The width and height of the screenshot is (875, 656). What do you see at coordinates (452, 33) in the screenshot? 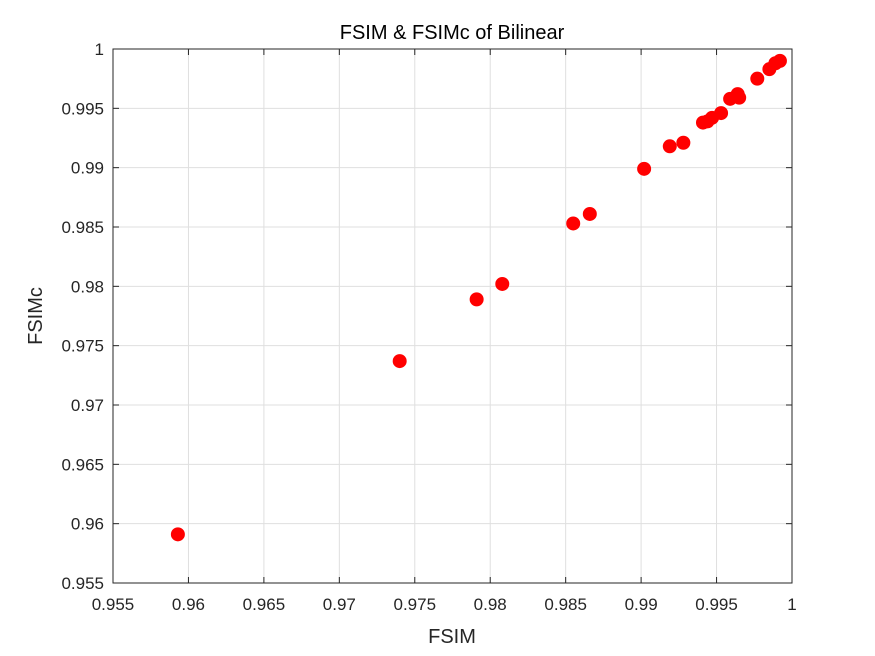
I see `chart-title: FSIM & FSIMc of Bilinear` at bounding box center [452, 33].